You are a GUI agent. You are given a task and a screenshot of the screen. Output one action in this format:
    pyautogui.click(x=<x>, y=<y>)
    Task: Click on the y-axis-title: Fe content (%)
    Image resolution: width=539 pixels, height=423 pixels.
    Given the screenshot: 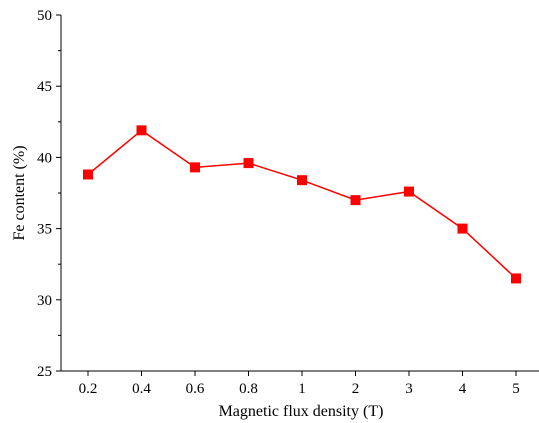 What is the action you would take?
    pyautogui.click(x=19, y=192)
    